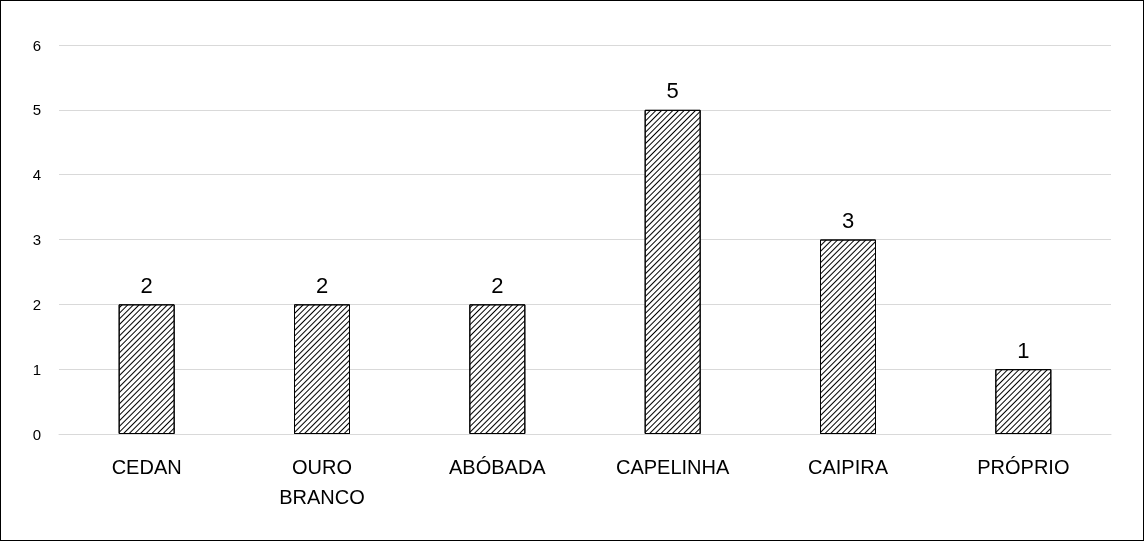 The image size is (1144, 541). What do you see at coordinates (36, 110) in the screenshot?
I see `y-tick-label: 5` at bounding box center [36, 110].